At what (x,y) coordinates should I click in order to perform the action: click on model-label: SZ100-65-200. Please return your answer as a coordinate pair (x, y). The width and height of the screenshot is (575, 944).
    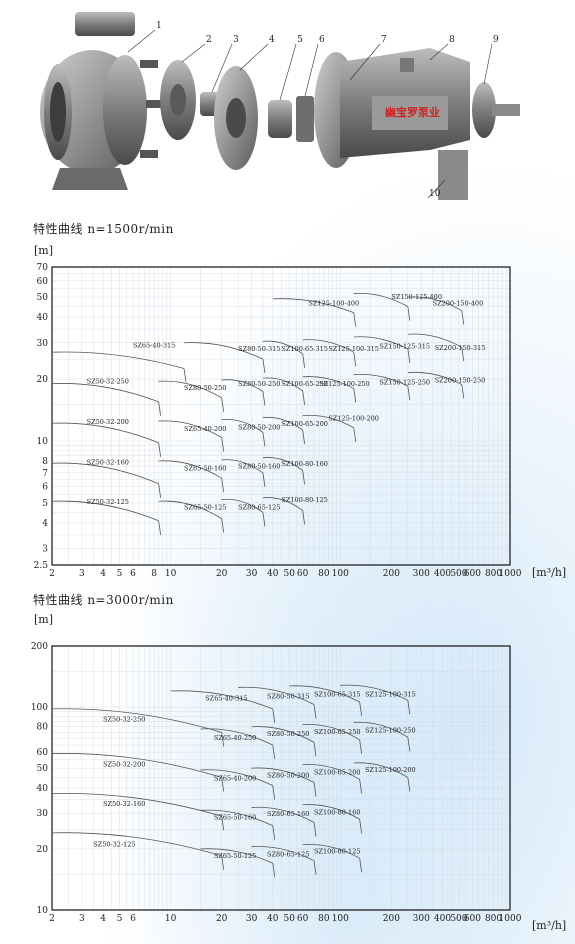
    Looking at the image, I should click on (337, 773).